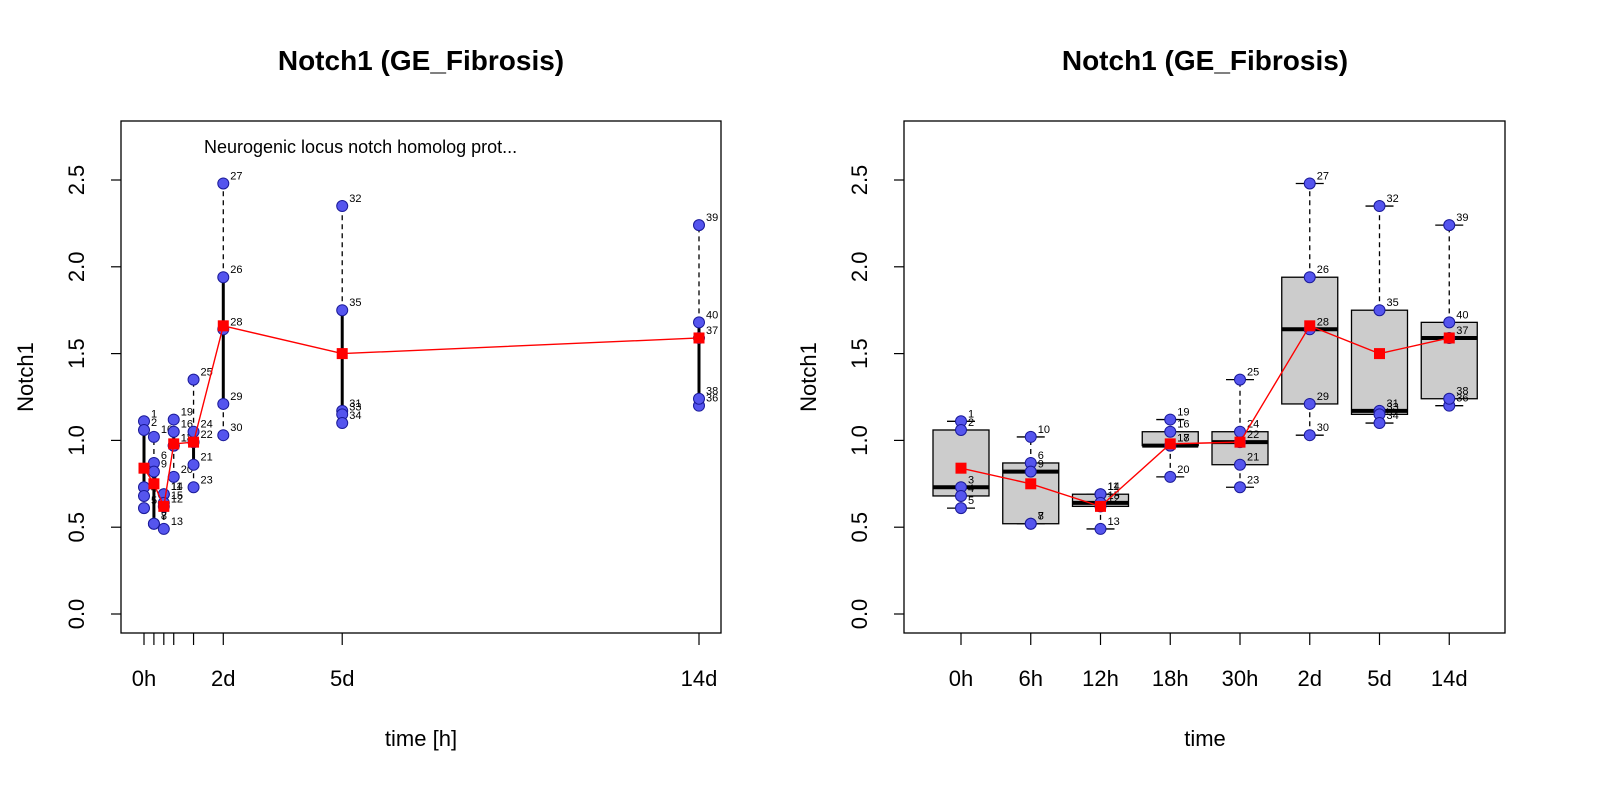  Describe the element at coordinates (144, 678) in the screenshot. I see `left-x-tick-label: 0h` at that location.